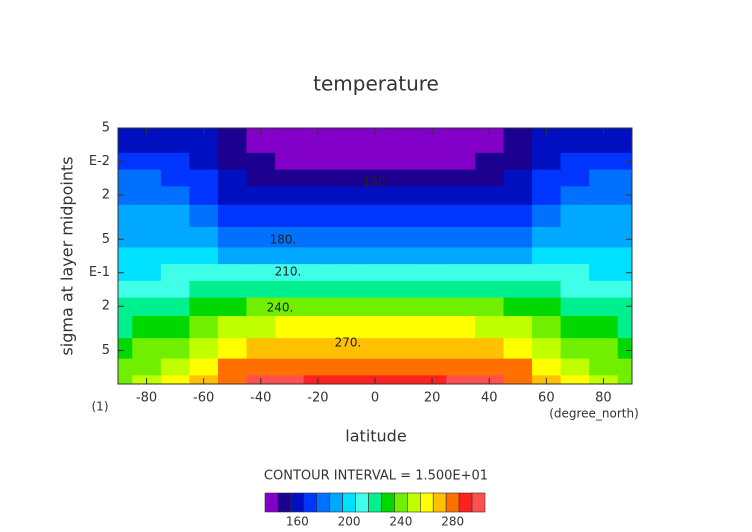  Describe the element at coordinates (400, 522) in the screenshot. I see `colorbar-tick-label: 240` at that location.